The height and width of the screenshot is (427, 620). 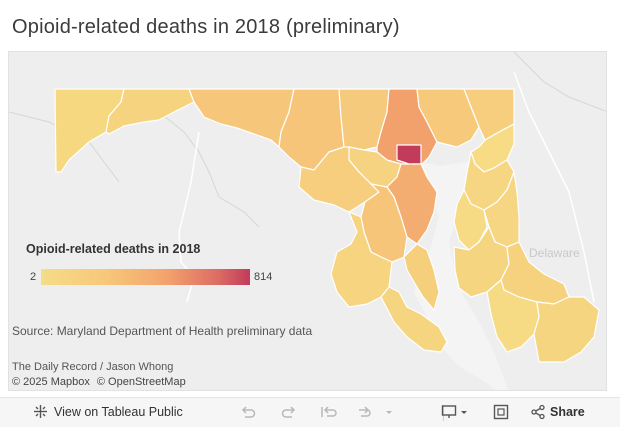 I want to click on redo-icon, so click(x=289, y=412).